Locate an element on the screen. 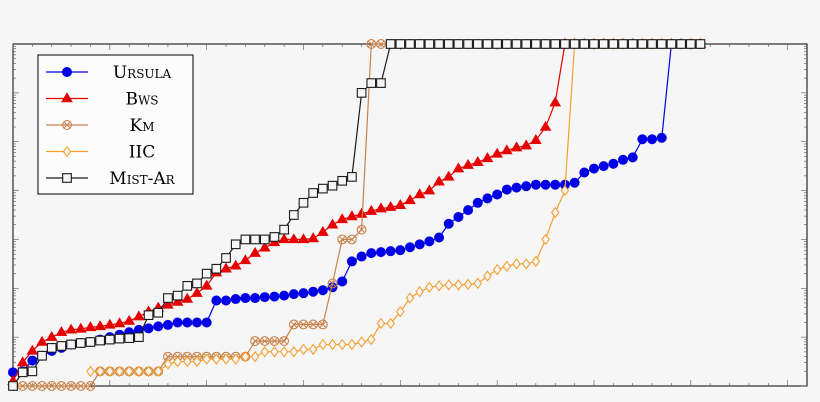 The height and width of the screenshot is (402, 820). legend-marker is located at coordinates (67, 125).